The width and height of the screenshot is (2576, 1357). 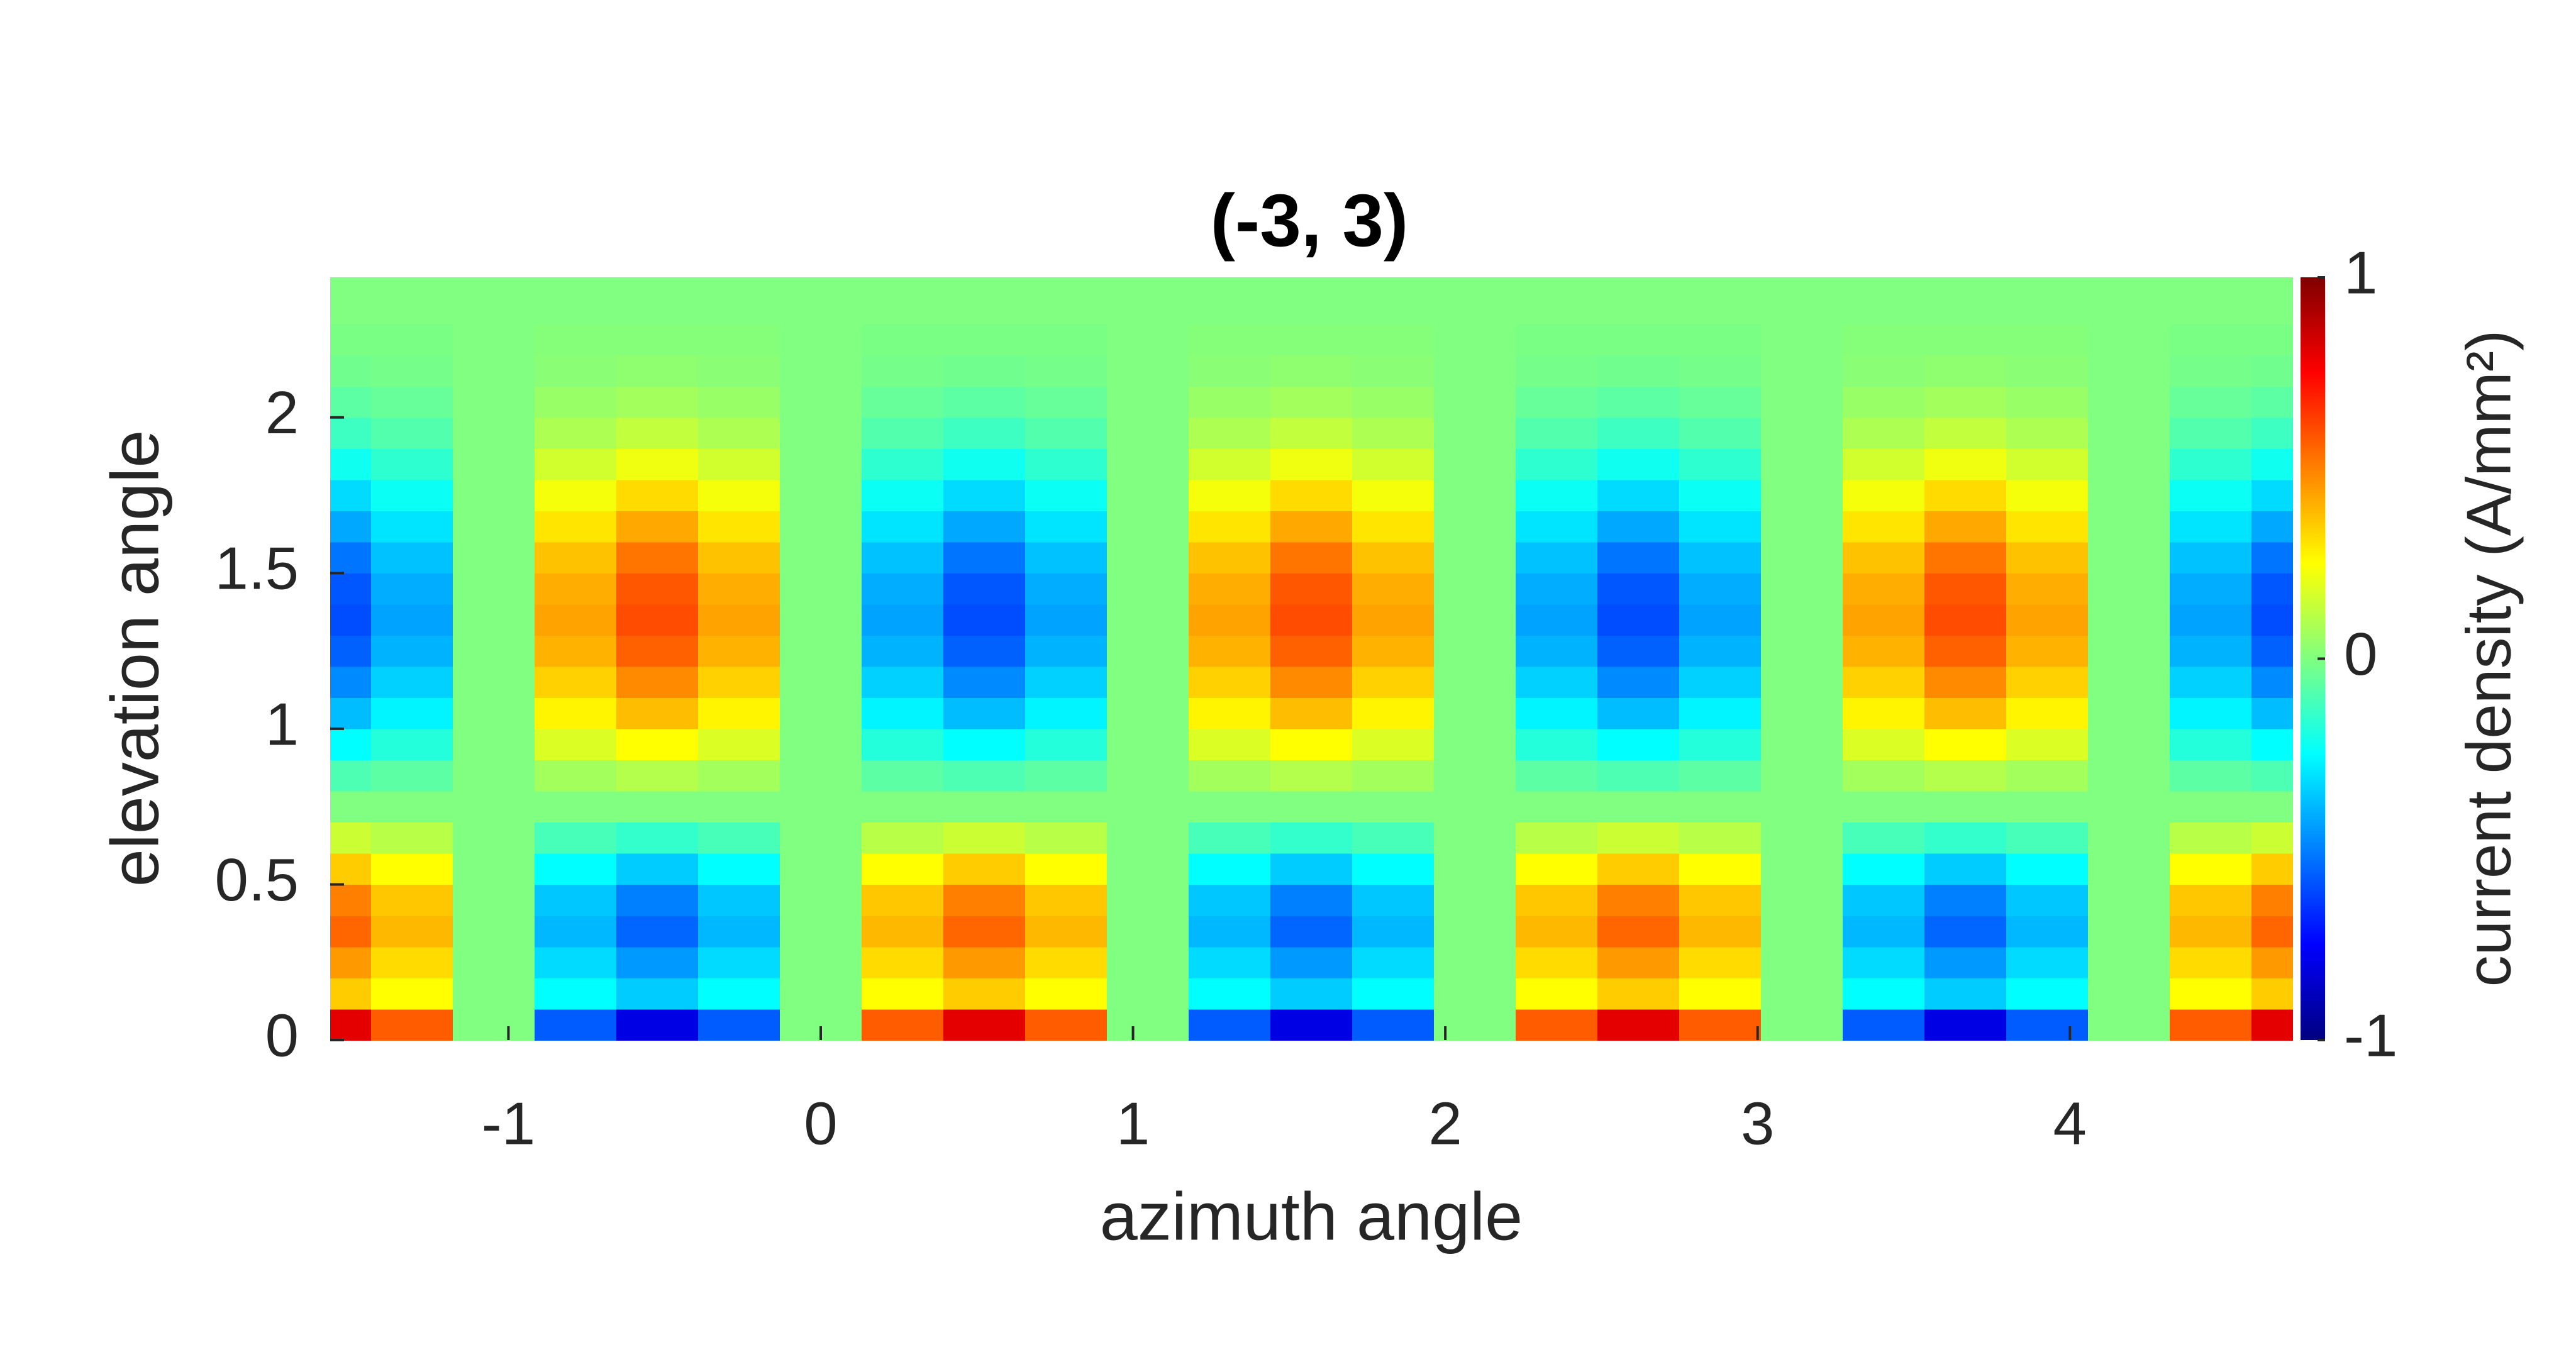 I want to click on y-tick-label: 2, so click(x=282, y=412).